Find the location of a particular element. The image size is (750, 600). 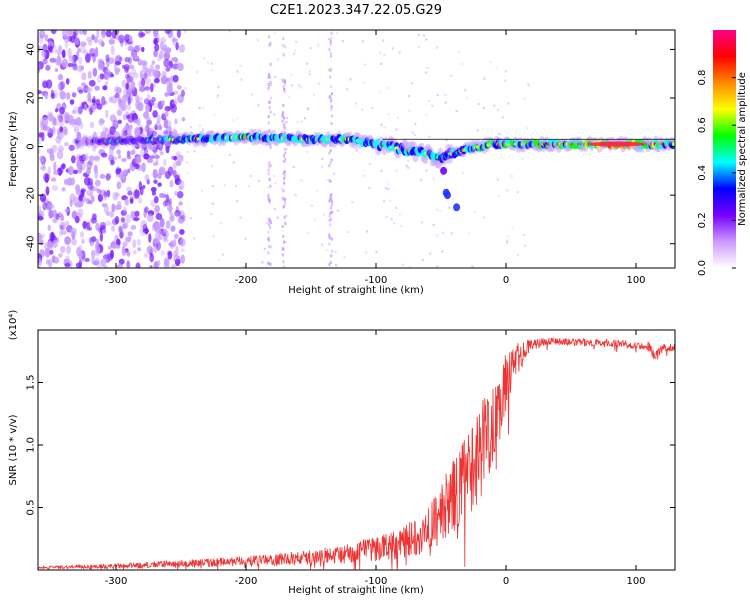

colorbar-tick-label: 0.0 is located at coordinates (702, 268).